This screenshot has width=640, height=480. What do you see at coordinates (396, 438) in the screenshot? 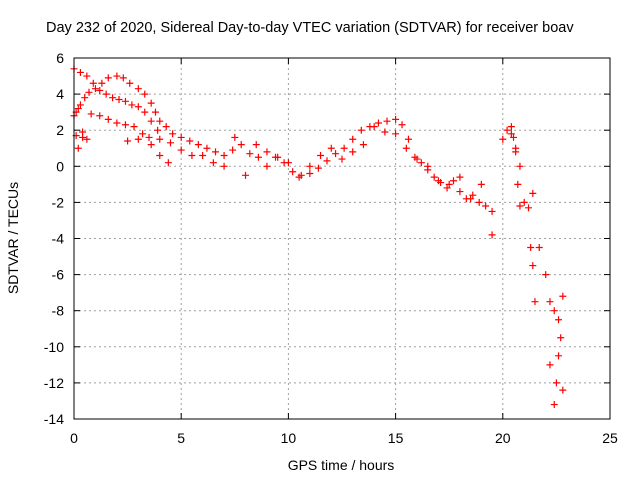
I see `x-tick-label: 15` at bounding box center [396, 438].